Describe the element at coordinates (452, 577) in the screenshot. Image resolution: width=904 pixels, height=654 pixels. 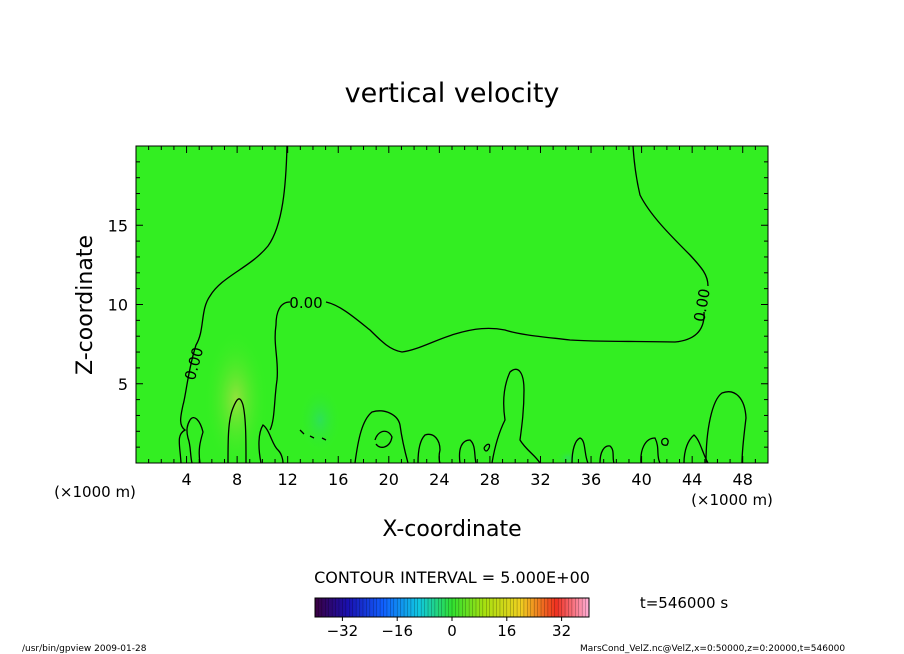
I see `contour-interval-label: CONTOUR INTERVAL = 5.000E+00` at that location.